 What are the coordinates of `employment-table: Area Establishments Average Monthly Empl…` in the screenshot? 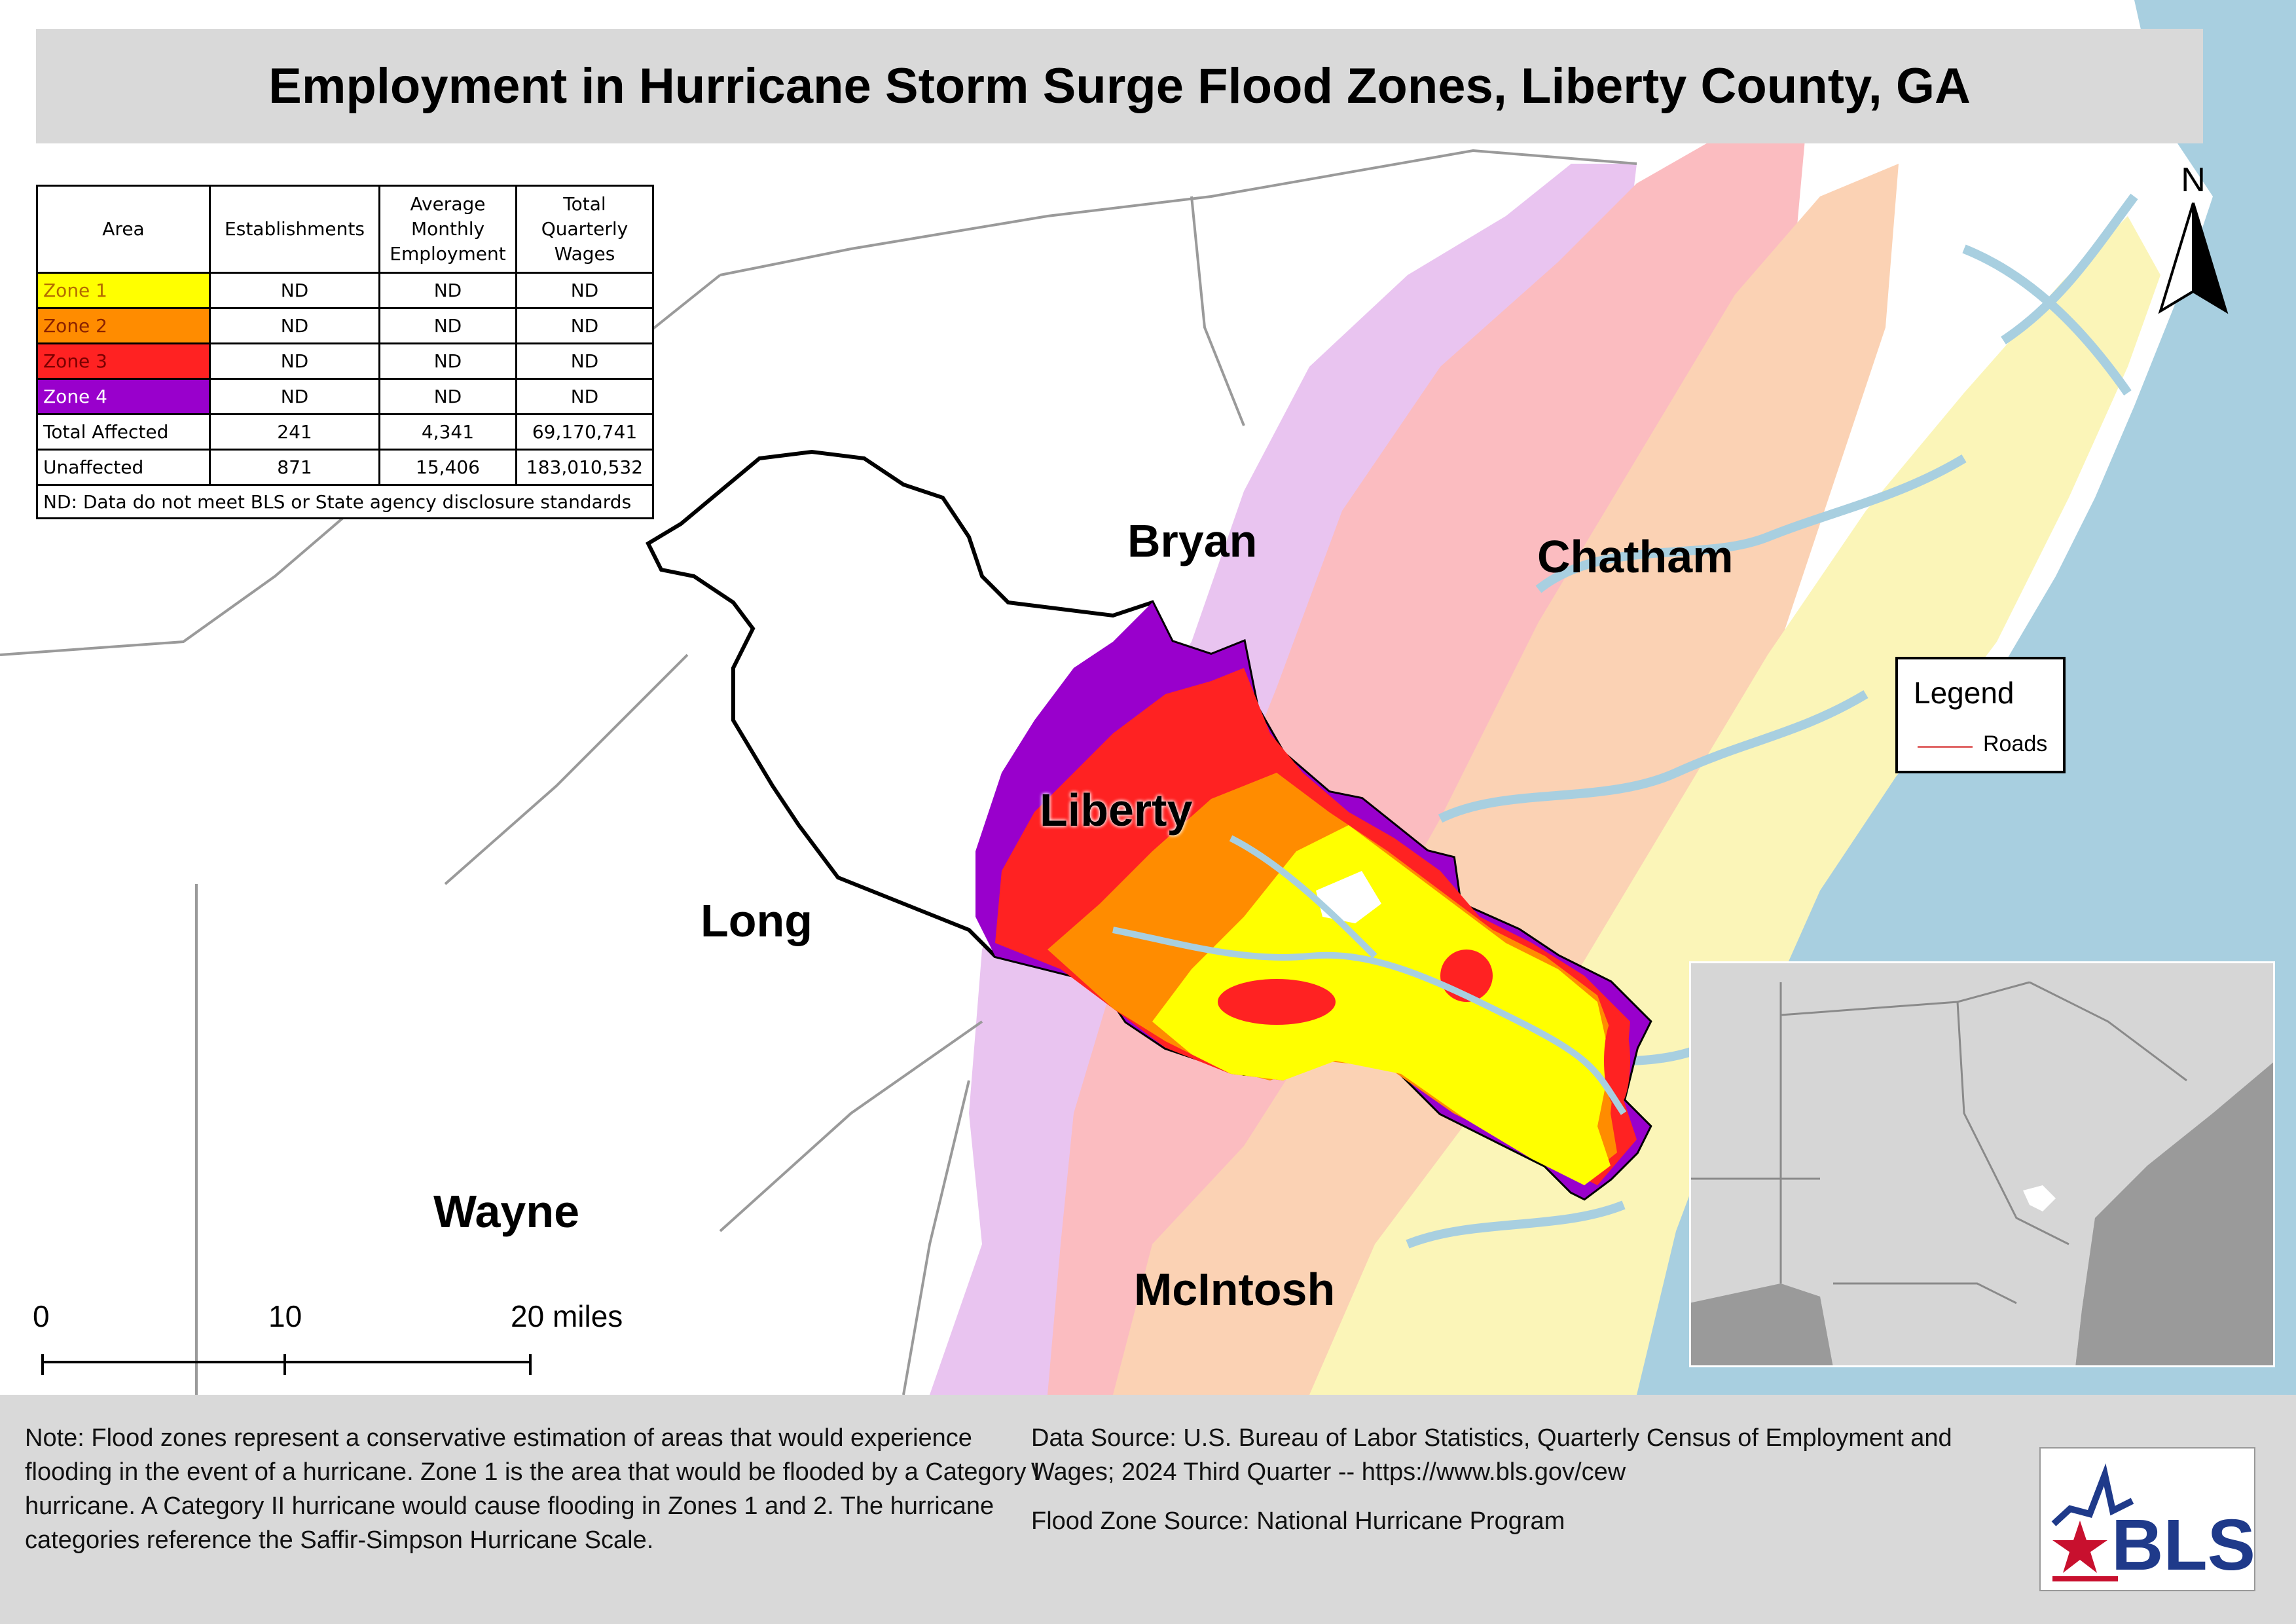 It's located at (345, 352).